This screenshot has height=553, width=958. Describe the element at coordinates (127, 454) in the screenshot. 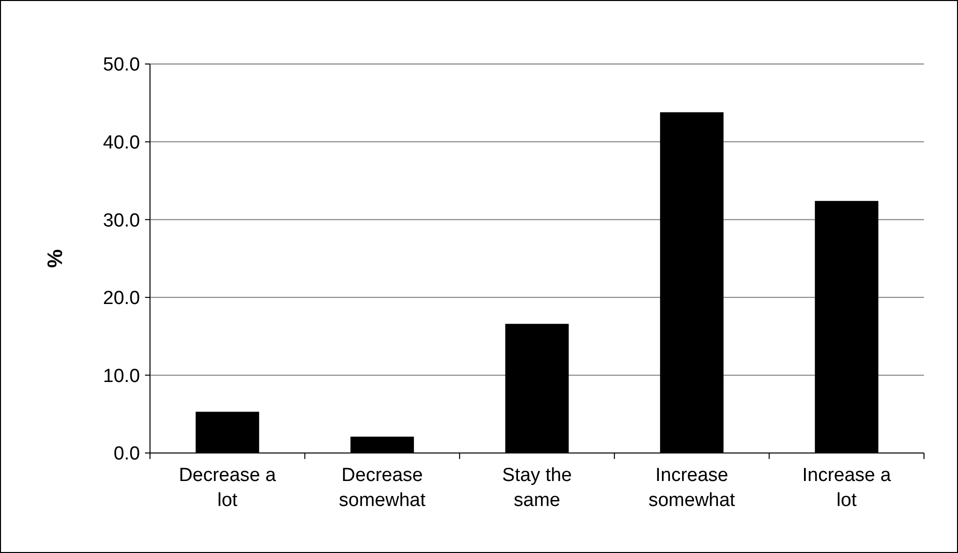

I see `y-tick-label: 0.0` at that location.